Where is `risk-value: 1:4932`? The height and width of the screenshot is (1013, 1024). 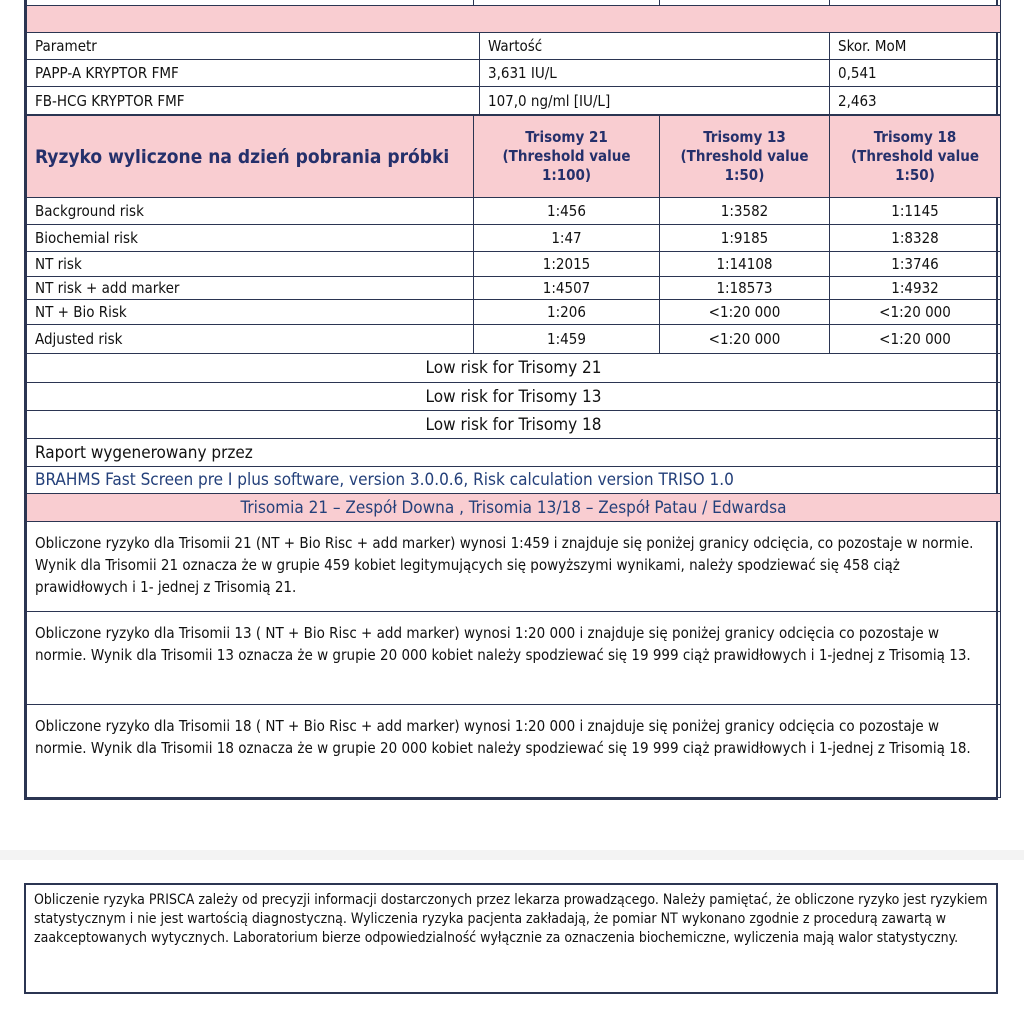 risk-value: 1:4932 is located at coordinates (915, 288).